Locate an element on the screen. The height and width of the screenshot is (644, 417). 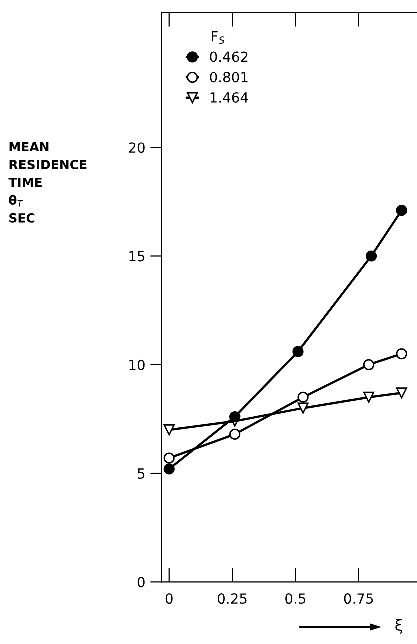
legend-label: 0.462 is located at coordinates (229, 57).